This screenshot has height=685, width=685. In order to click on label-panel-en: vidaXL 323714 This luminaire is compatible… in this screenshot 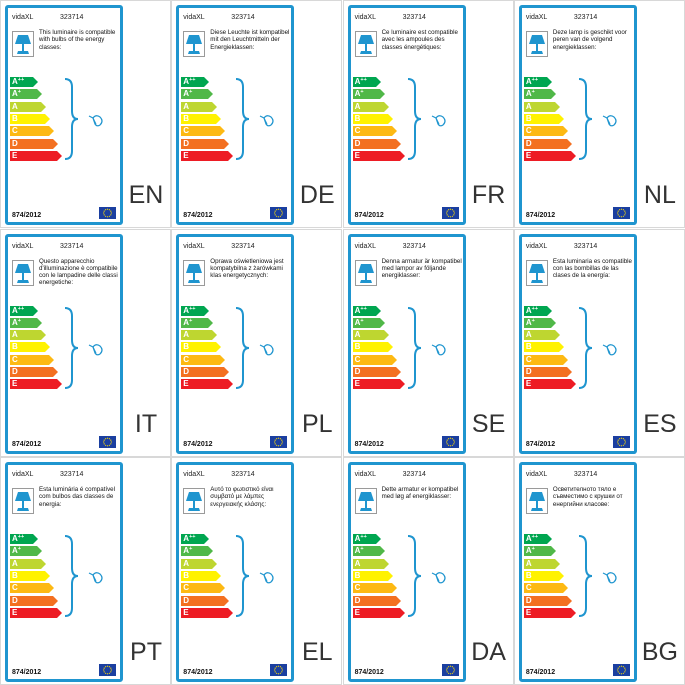, I will do `click(85, 114)`.